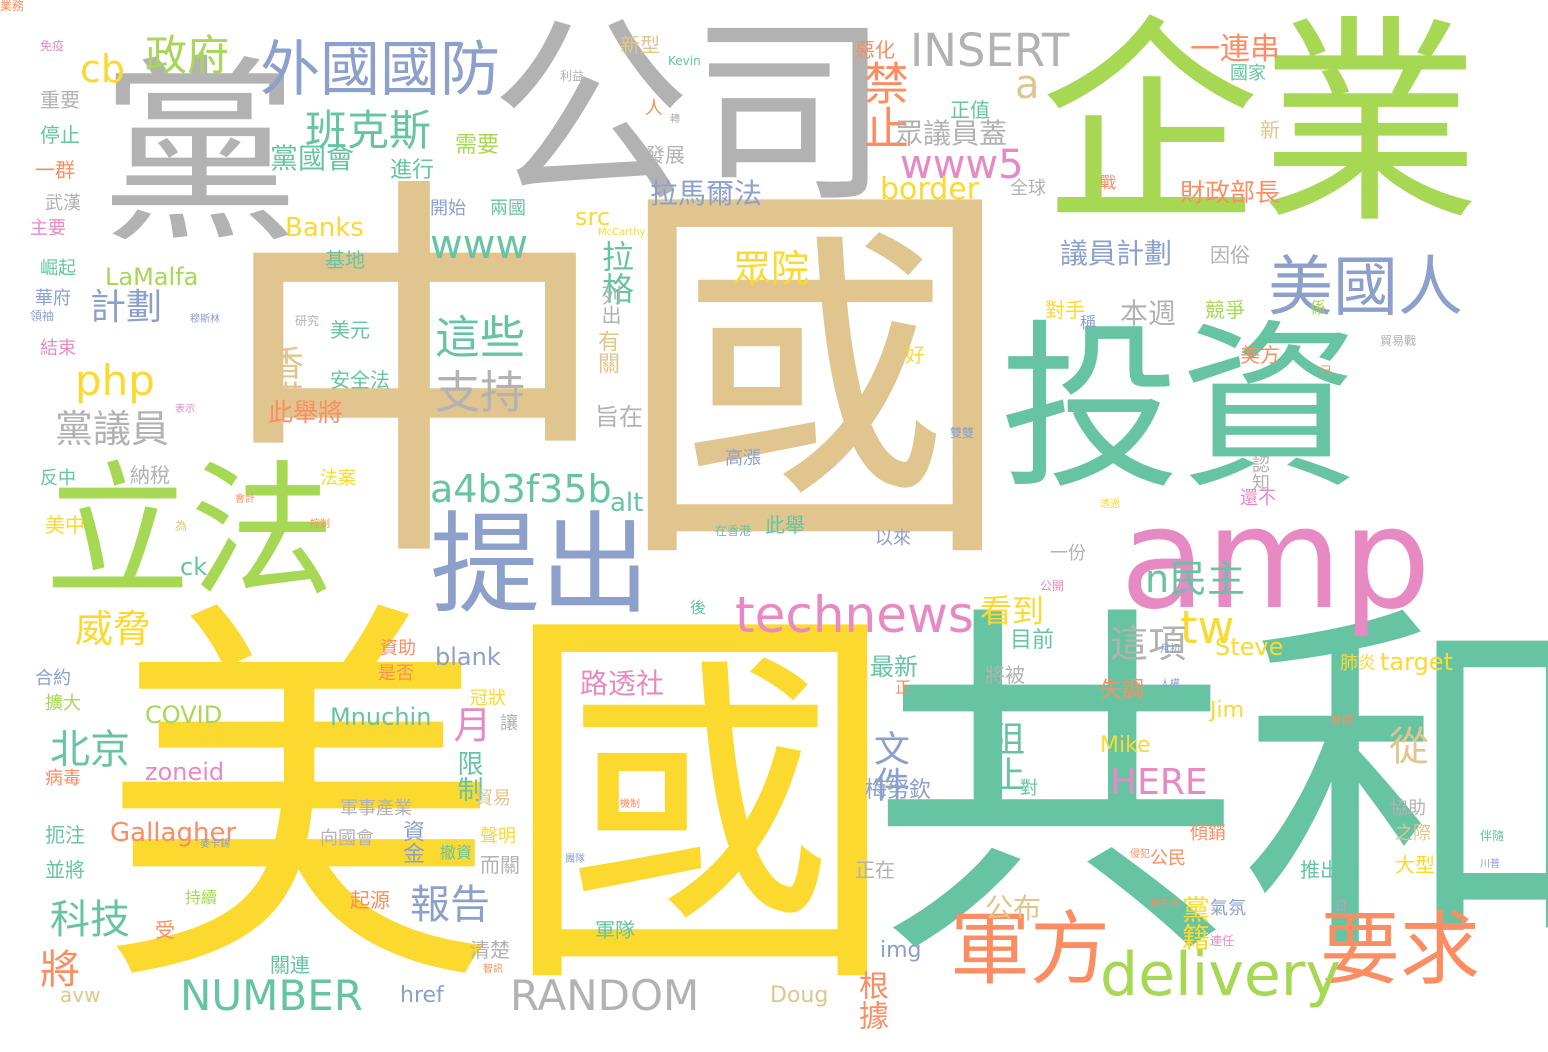  Describe the element at coordinates (1116, 253) in the screenshot. I see `cloud-word: 議員計劃` at that location.